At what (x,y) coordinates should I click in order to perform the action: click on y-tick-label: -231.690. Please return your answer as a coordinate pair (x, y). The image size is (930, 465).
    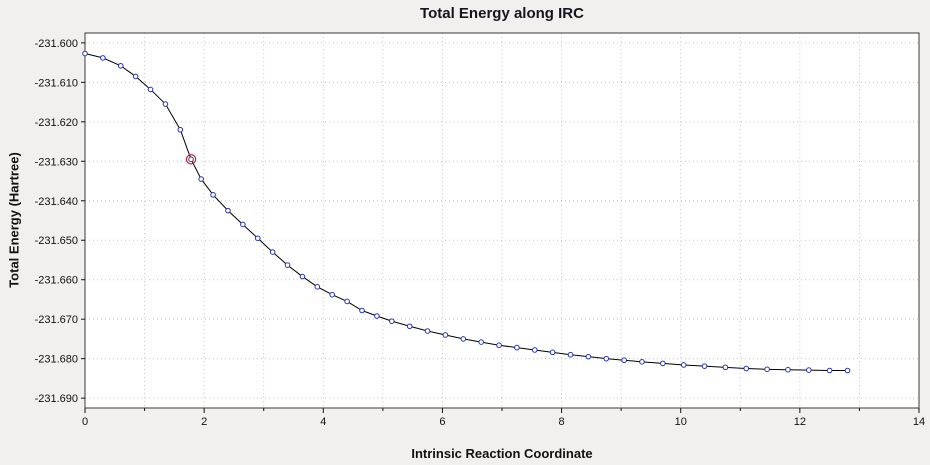
    Looking at the image, I should click on (56, 399).